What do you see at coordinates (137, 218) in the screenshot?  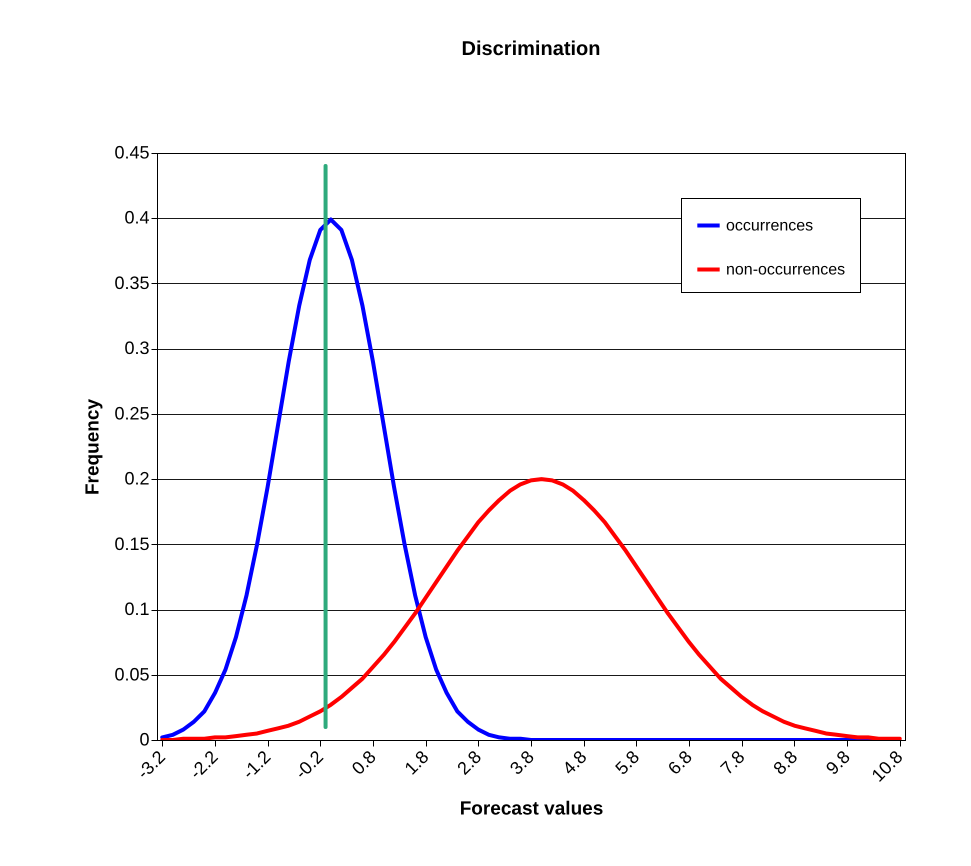 I see `y-tick-label: 0.4` at bounding box center [137, 218].